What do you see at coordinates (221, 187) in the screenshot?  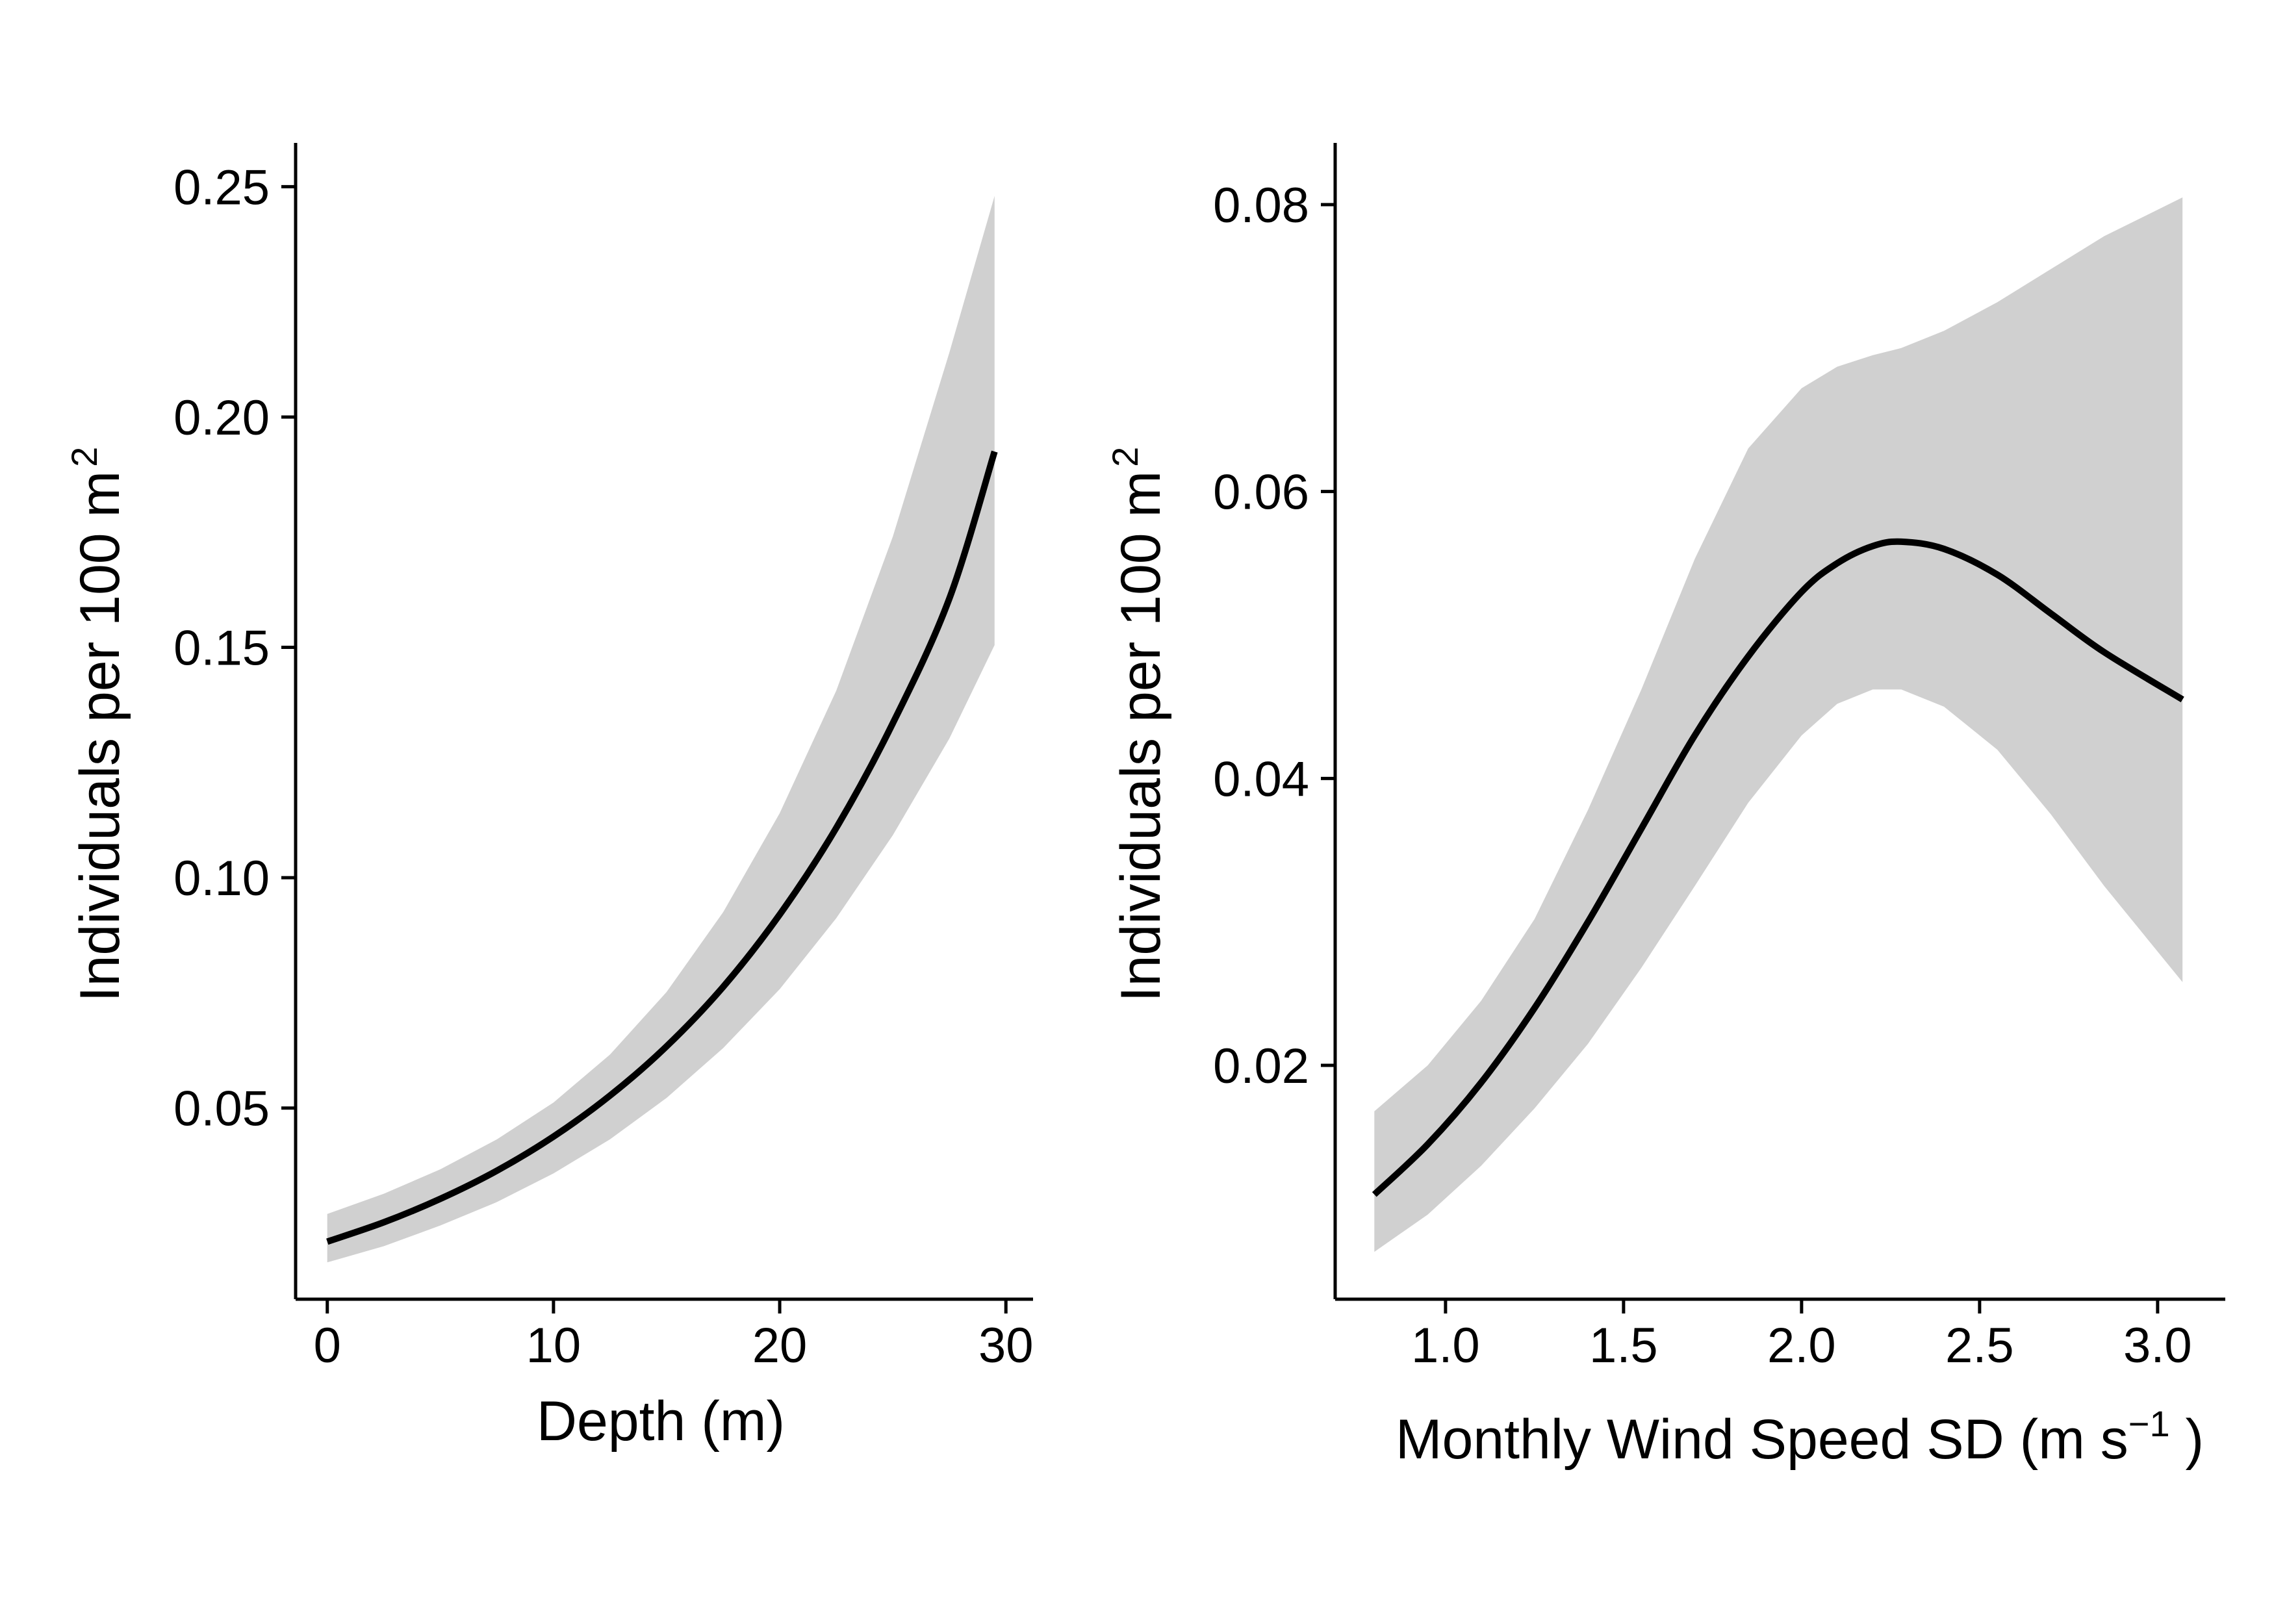 I see `y-tick-label: 0.25` at bounding box center [221, 187].